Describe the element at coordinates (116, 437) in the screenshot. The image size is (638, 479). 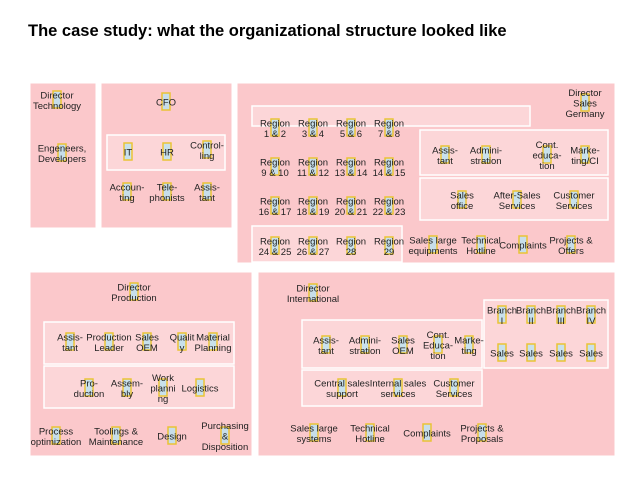
I see `org-node: Toolings & Maintenance` at that location.